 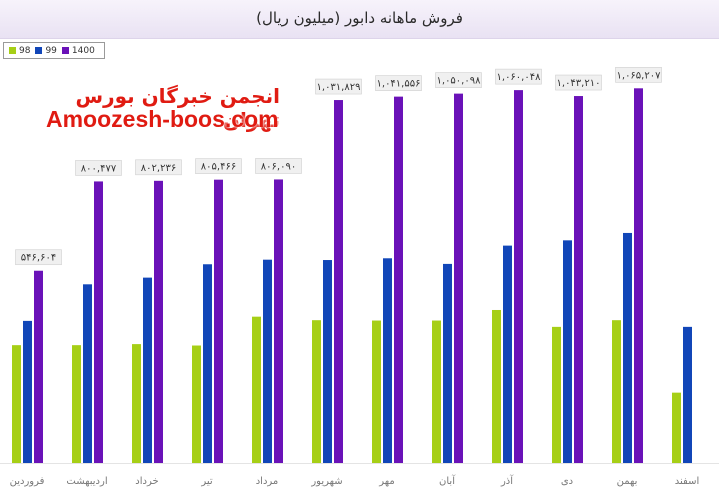 I want to click on legend-label-1400: 1400, so click(x=83, y=50).